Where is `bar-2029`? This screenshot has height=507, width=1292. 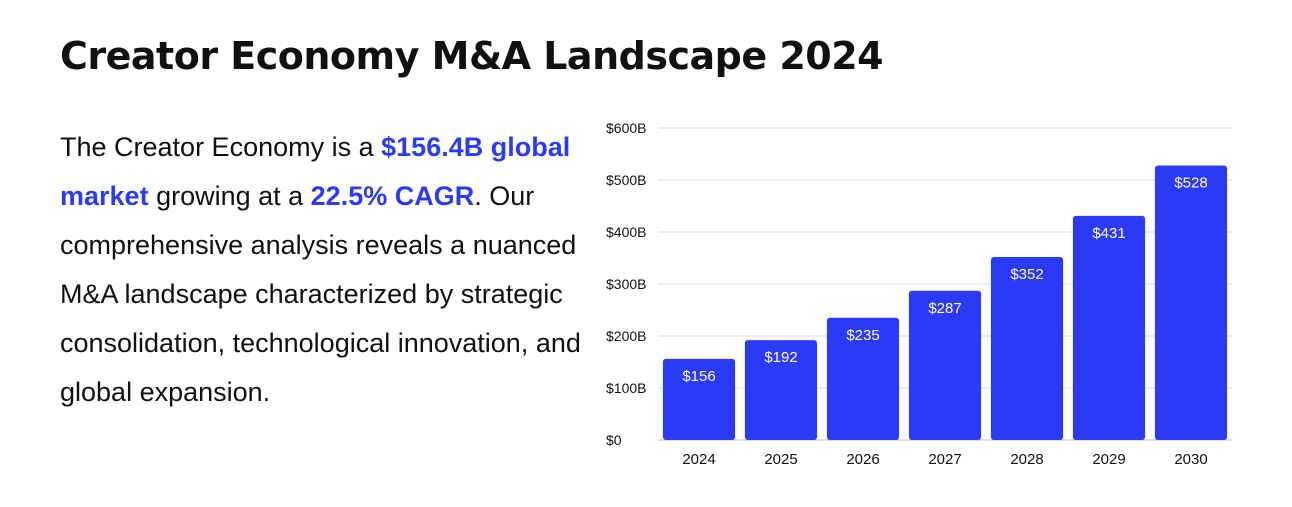 bar-2029 is located at coordinates (1109, 327).